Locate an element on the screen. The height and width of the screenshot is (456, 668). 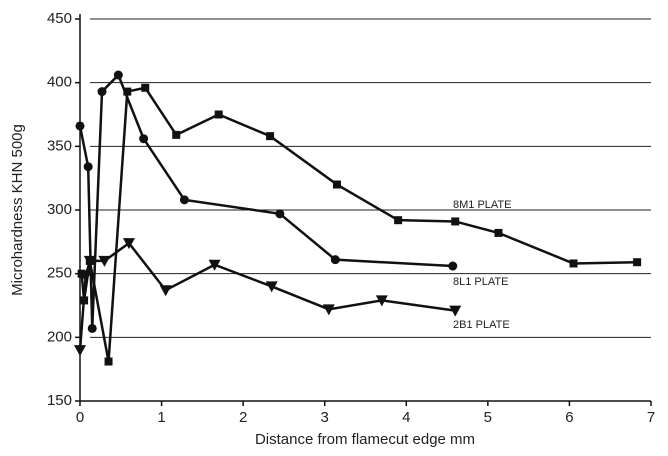
x-tick-label: 0 is located at coordinates (80, 417).